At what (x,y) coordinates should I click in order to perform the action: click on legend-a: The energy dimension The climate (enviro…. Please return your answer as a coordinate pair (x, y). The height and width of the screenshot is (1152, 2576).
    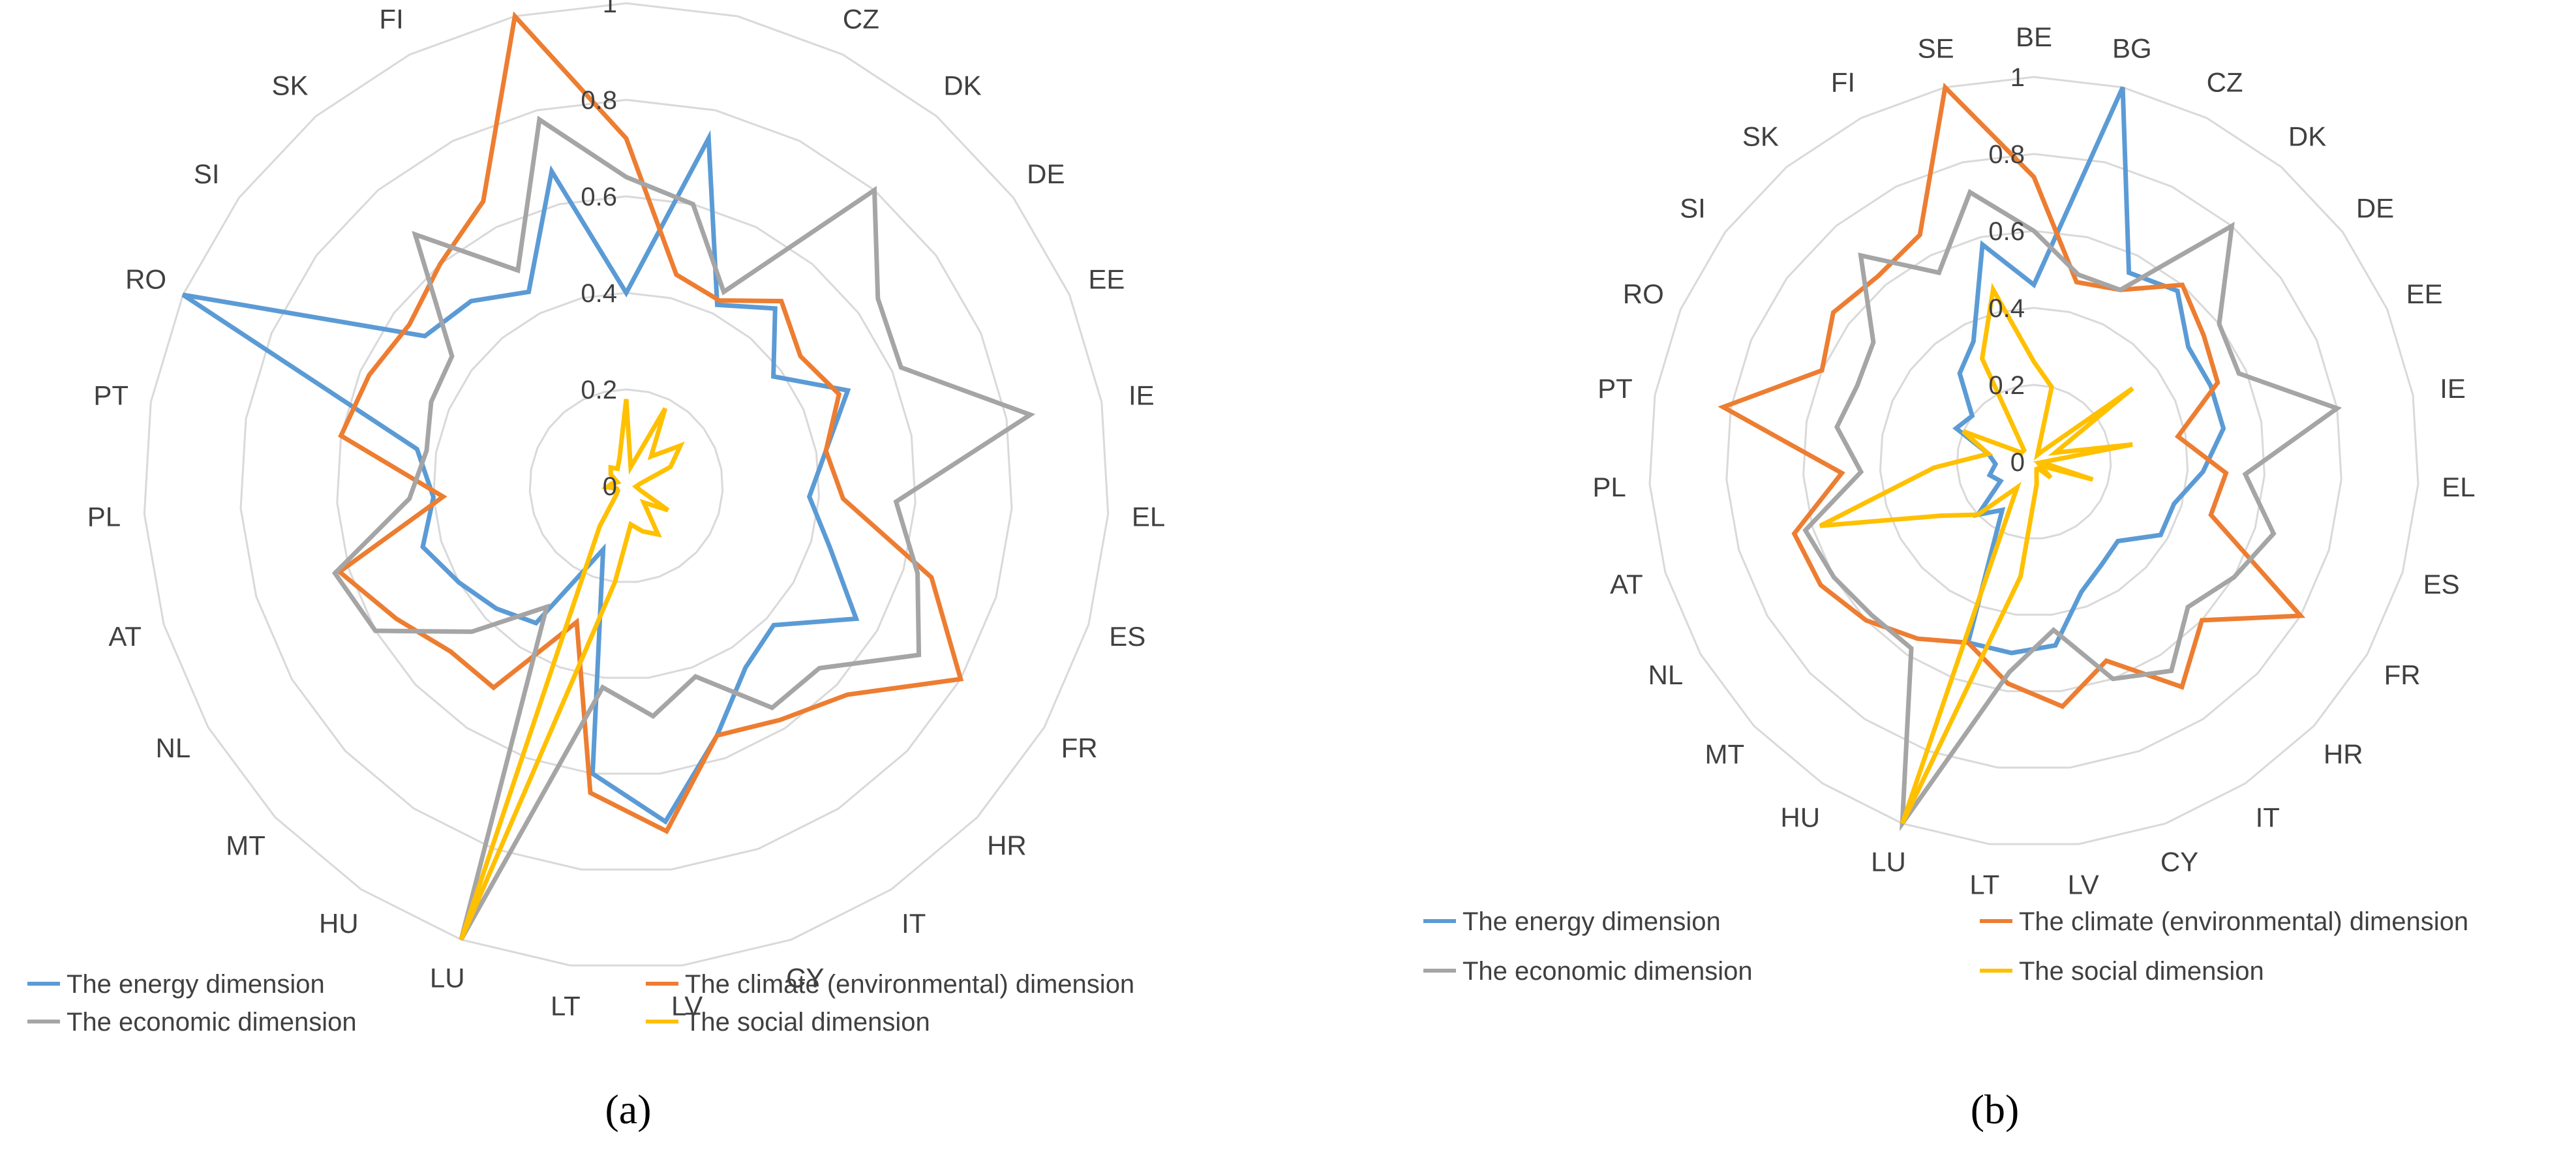
    Looking at the image, I should click on (581, 1003).